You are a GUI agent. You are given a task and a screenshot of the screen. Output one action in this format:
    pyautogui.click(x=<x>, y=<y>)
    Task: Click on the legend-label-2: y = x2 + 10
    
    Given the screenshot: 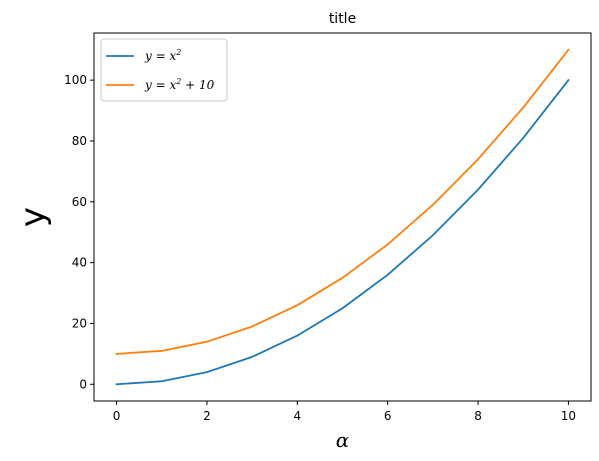 What is the action you would take?
    pyautogui.click(x=179, y=84)
    